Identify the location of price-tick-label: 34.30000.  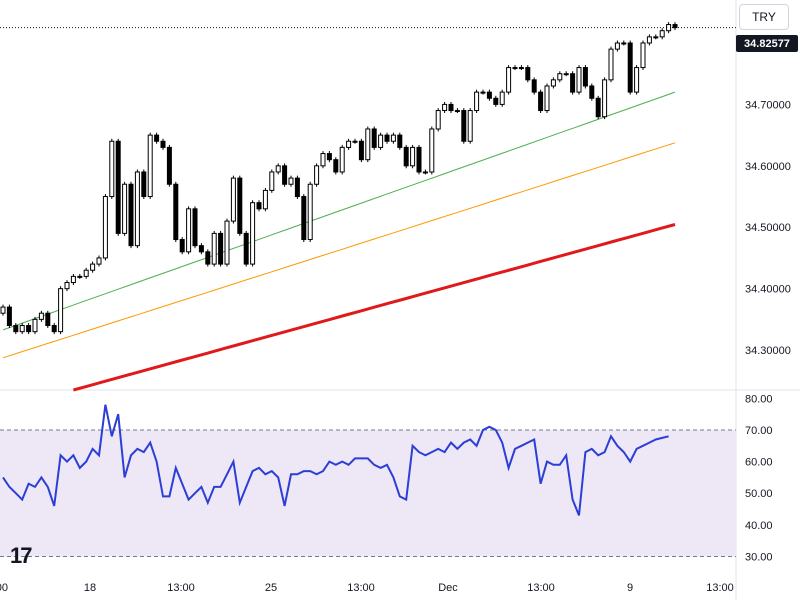
(768, 351).